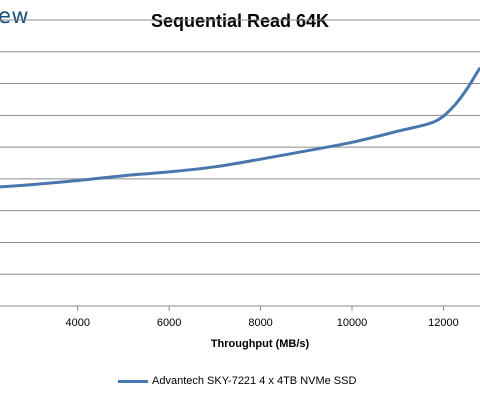 The height and width of the screenshot is (401, 480). What do you see at coordinates (133, 381) in the screenshot?
I see `legend-swatch` at bounding box center [133, 381].